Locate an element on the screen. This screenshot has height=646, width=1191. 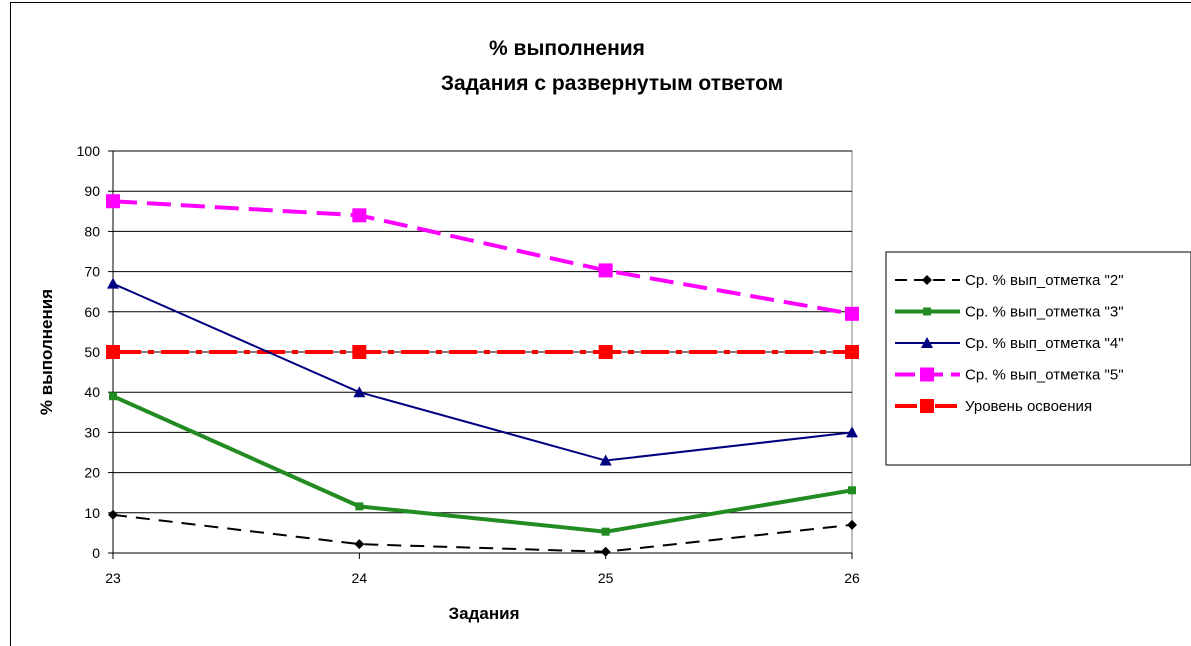
y-tick-label: 60 is located at coordinates (92, 312).